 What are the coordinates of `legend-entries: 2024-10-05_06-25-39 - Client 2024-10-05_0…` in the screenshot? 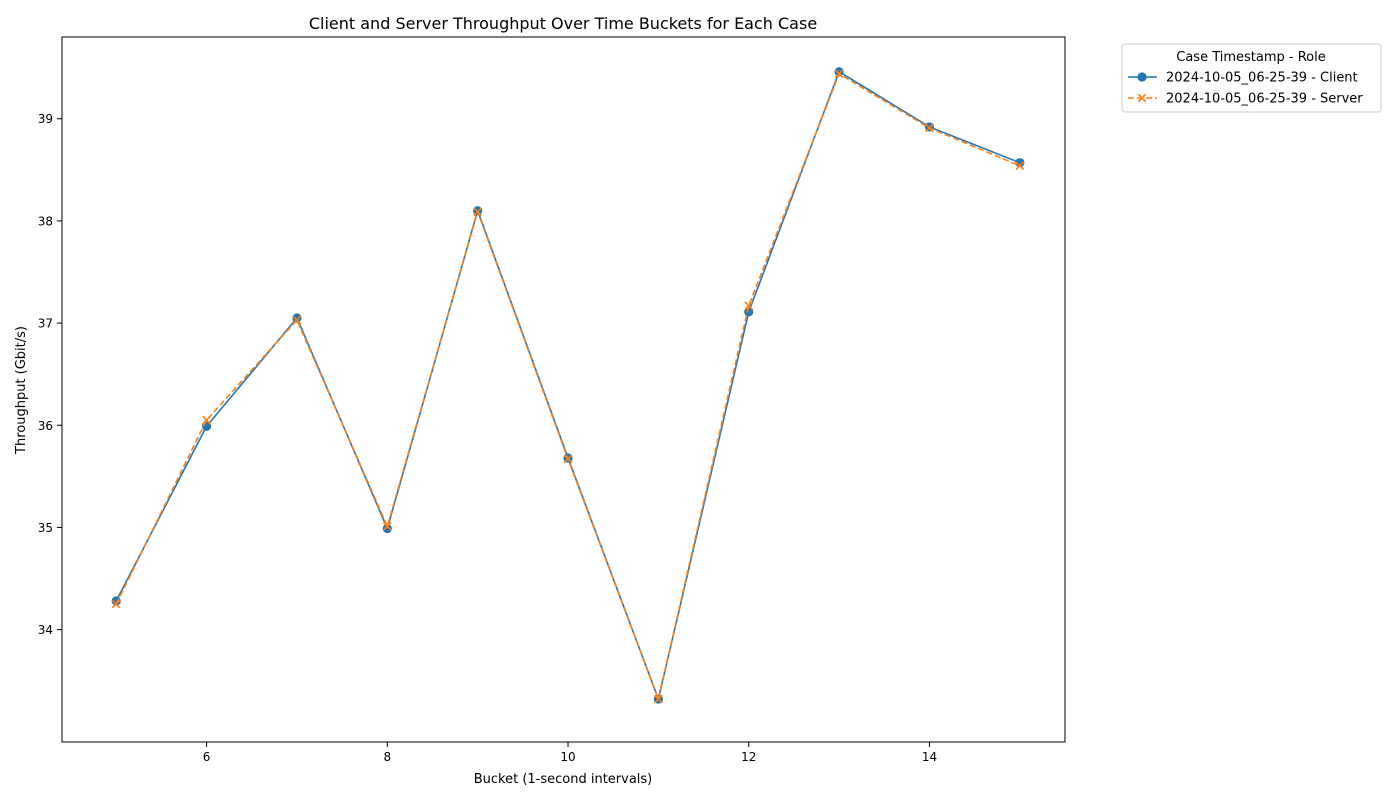 It's located at (1245, 89).